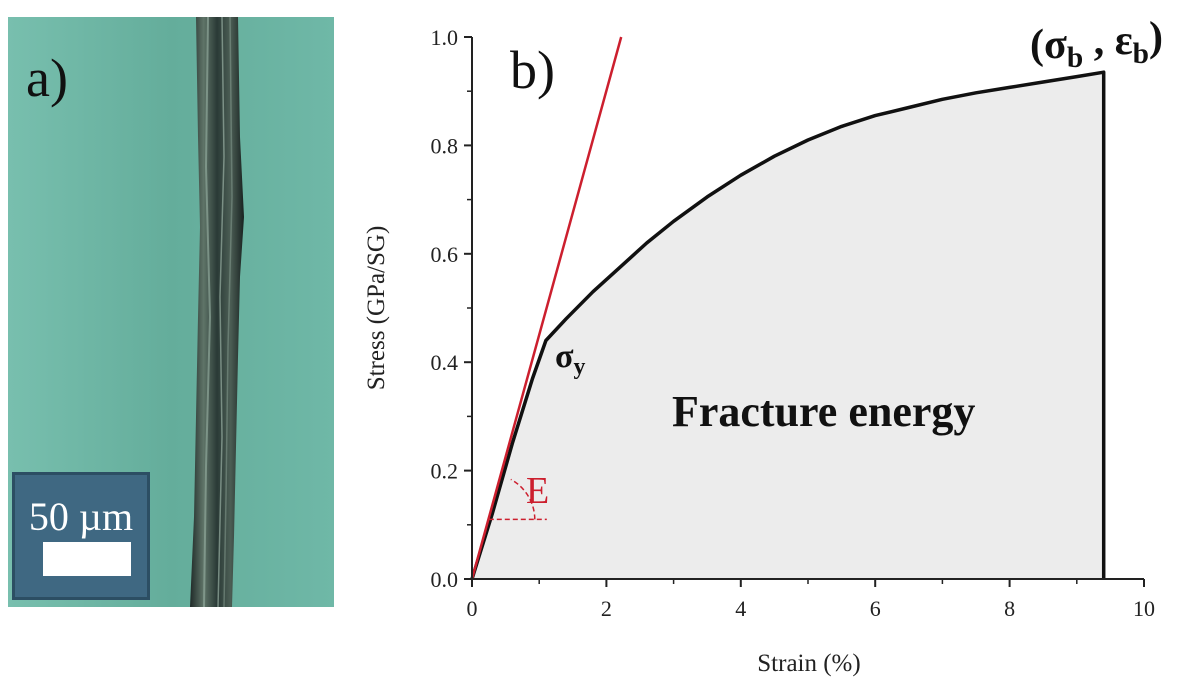 The width and height of the screenshot is (1202, 681). What do you see at coordinates (47, 78) in the screenshot?
I see `panel-label-a: a)` at bounding box center [47, 78].